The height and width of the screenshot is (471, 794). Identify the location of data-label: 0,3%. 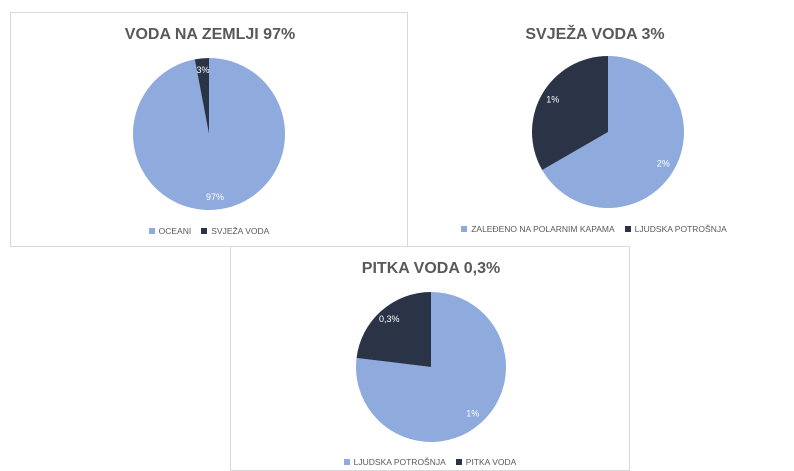
(389, 319).